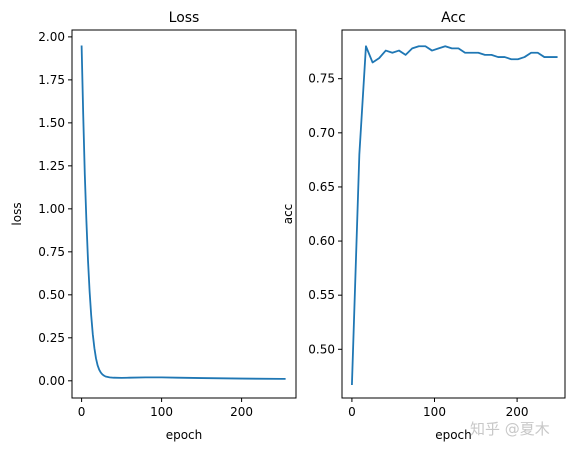 The height and width of the screenshot is (453, 576). What do you see at coordinates (321, 133) in the screenshot?
I see `y-tick-label: 0.70` at bounding box center [321, 133].